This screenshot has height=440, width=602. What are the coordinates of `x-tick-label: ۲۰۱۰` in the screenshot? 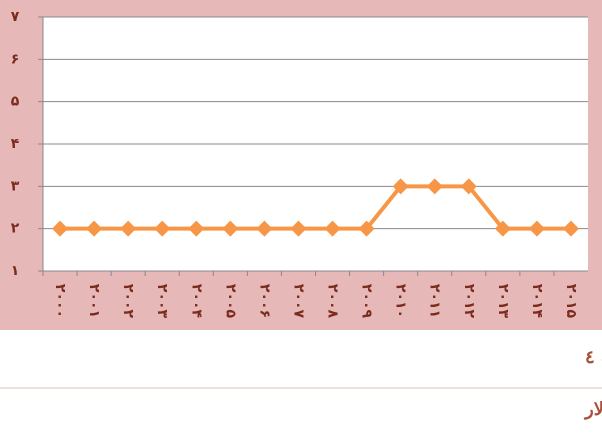 It's located at (401, 301).